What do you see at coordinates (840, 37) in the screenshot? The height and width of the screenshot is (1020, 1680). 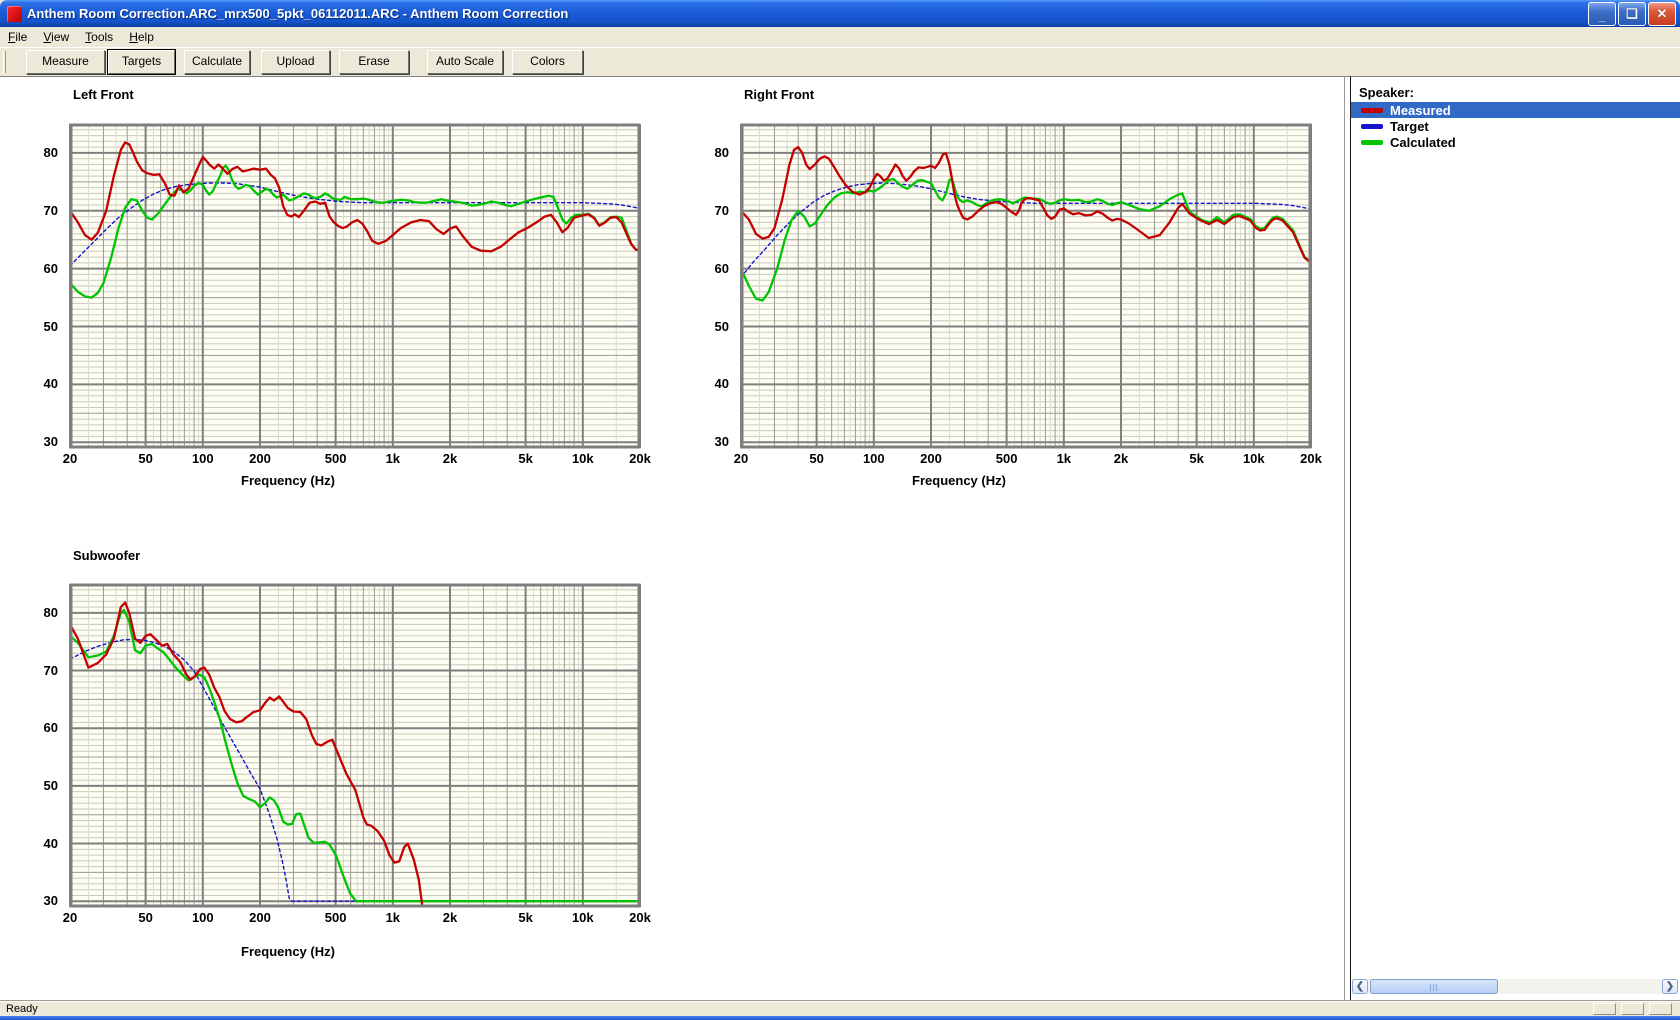 I see `menu-bar: File View Tools Help` at bounding box center [840, 37].